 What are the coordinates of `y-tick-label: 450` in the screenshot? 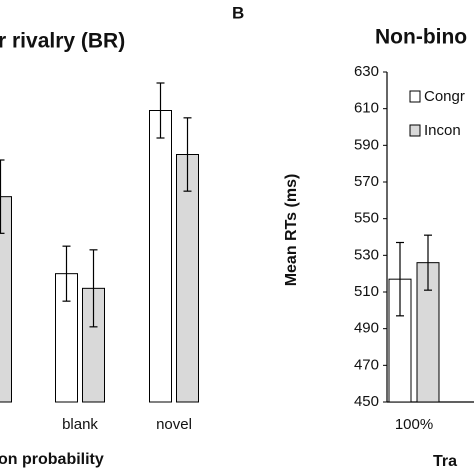 It's located at (366, 401).